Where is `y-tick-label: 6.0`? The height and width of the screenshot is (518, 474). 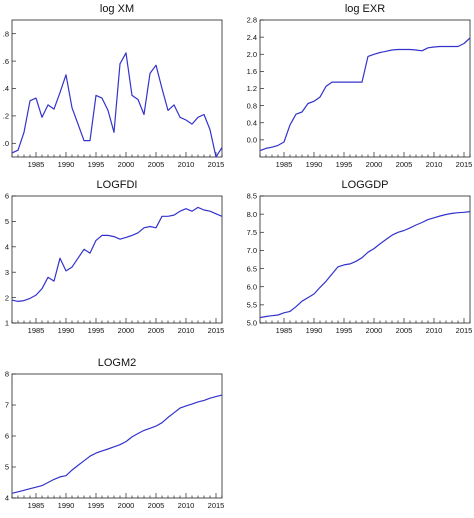 y-tick-label: 6.0 is located at coordinates (252, 286).